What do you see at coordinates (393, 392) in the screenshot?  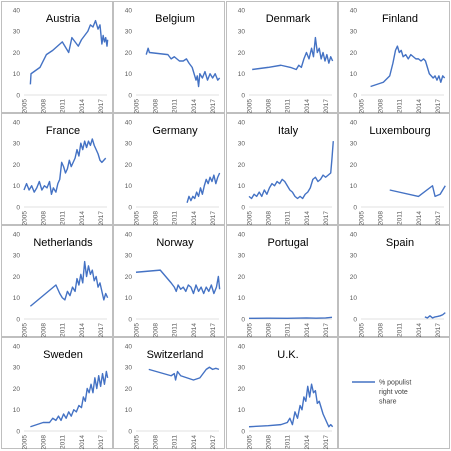 I see `legend-label-line: right vote` at bounding box center [393, 392].